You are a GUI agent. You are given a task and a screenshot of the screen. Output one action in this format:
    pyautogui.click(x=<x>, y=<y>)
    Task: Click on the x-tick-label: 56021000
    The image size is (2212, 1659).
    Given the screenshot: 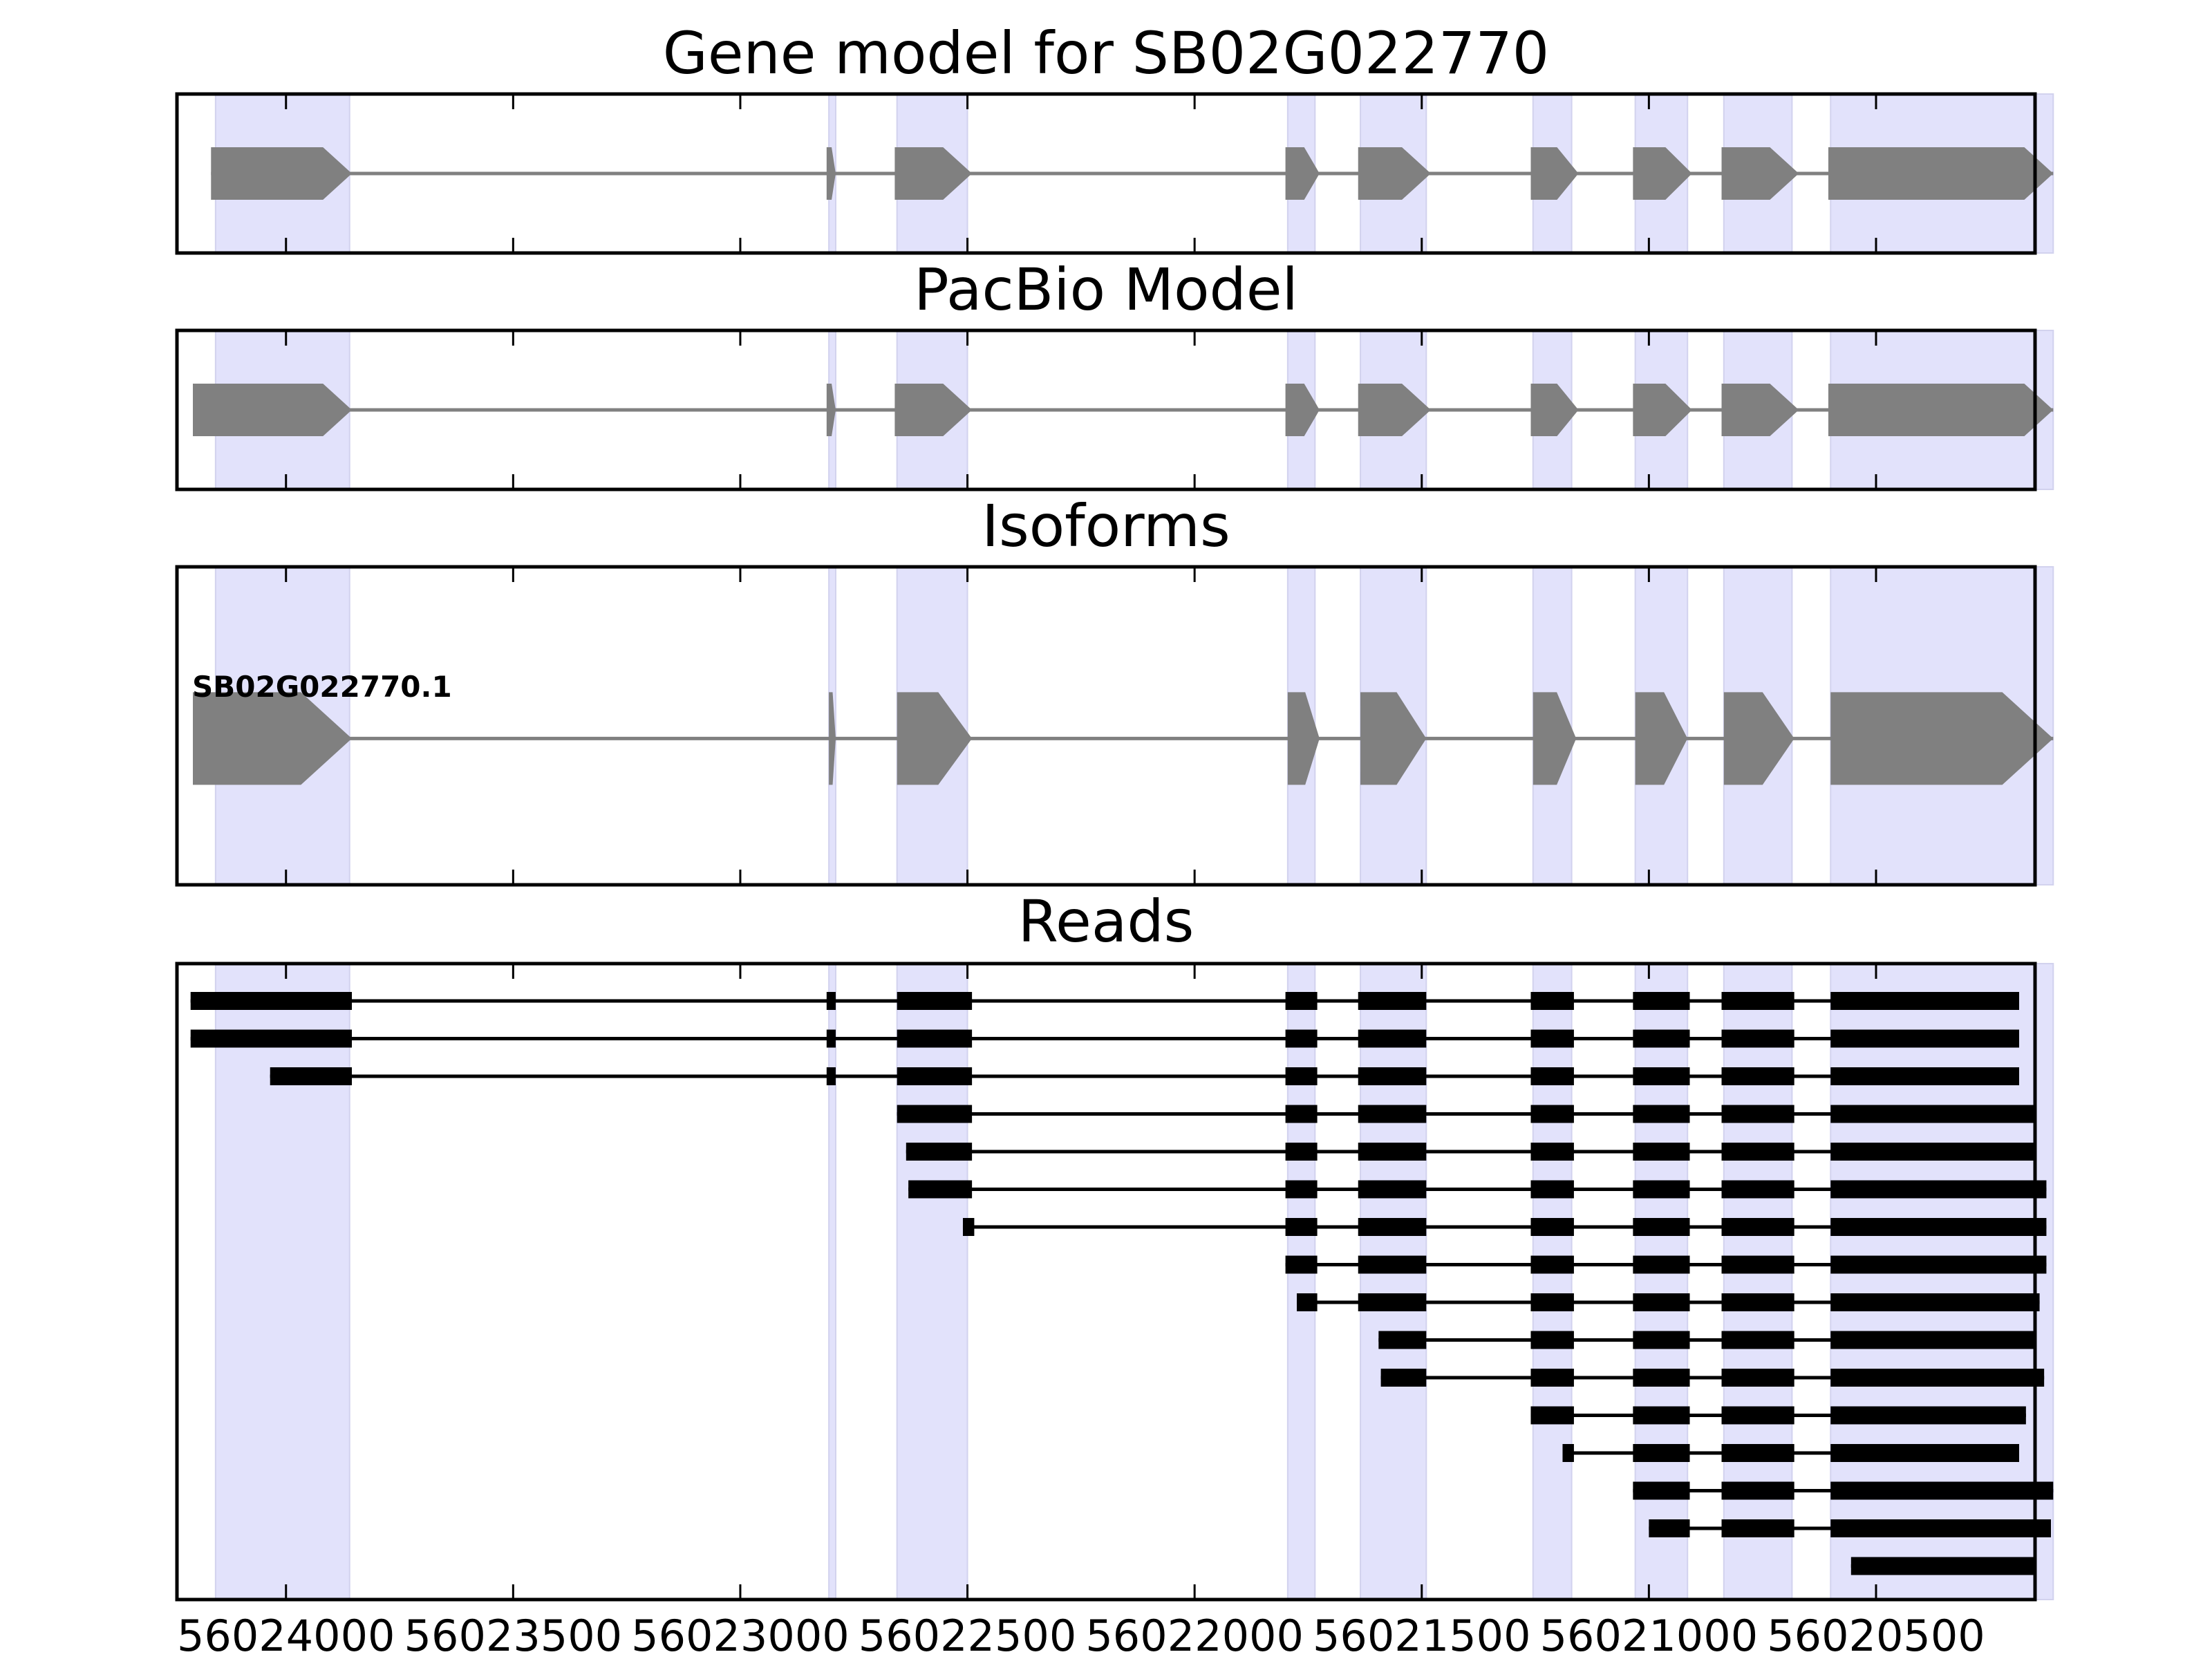 What is the action you would take?
    pyautogui.click(x=1649, y=1635)
    